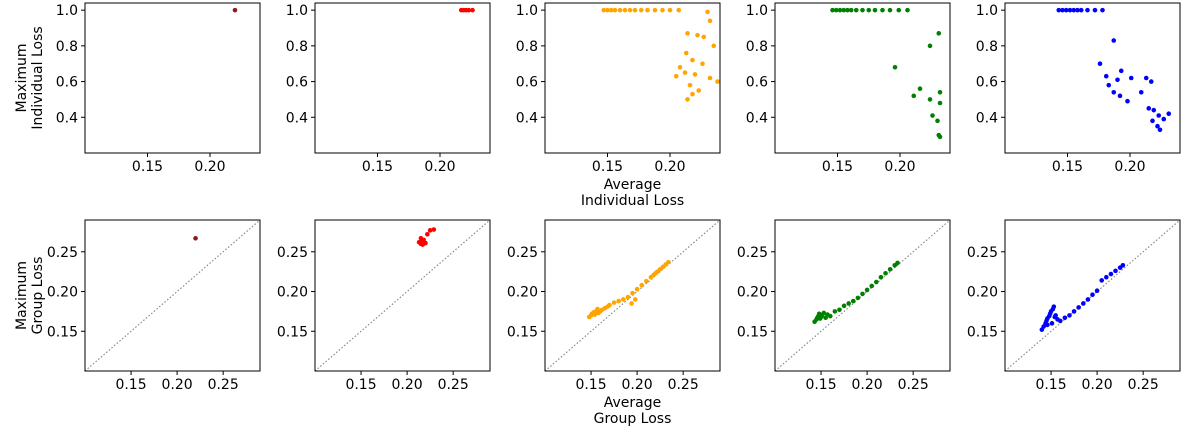 Image resolution: width=1183 pixels, height=431 pixels. Describe the element at coordinates (527, 83) in the screenshot. I see `y-tick-label: 0.6` at that location.